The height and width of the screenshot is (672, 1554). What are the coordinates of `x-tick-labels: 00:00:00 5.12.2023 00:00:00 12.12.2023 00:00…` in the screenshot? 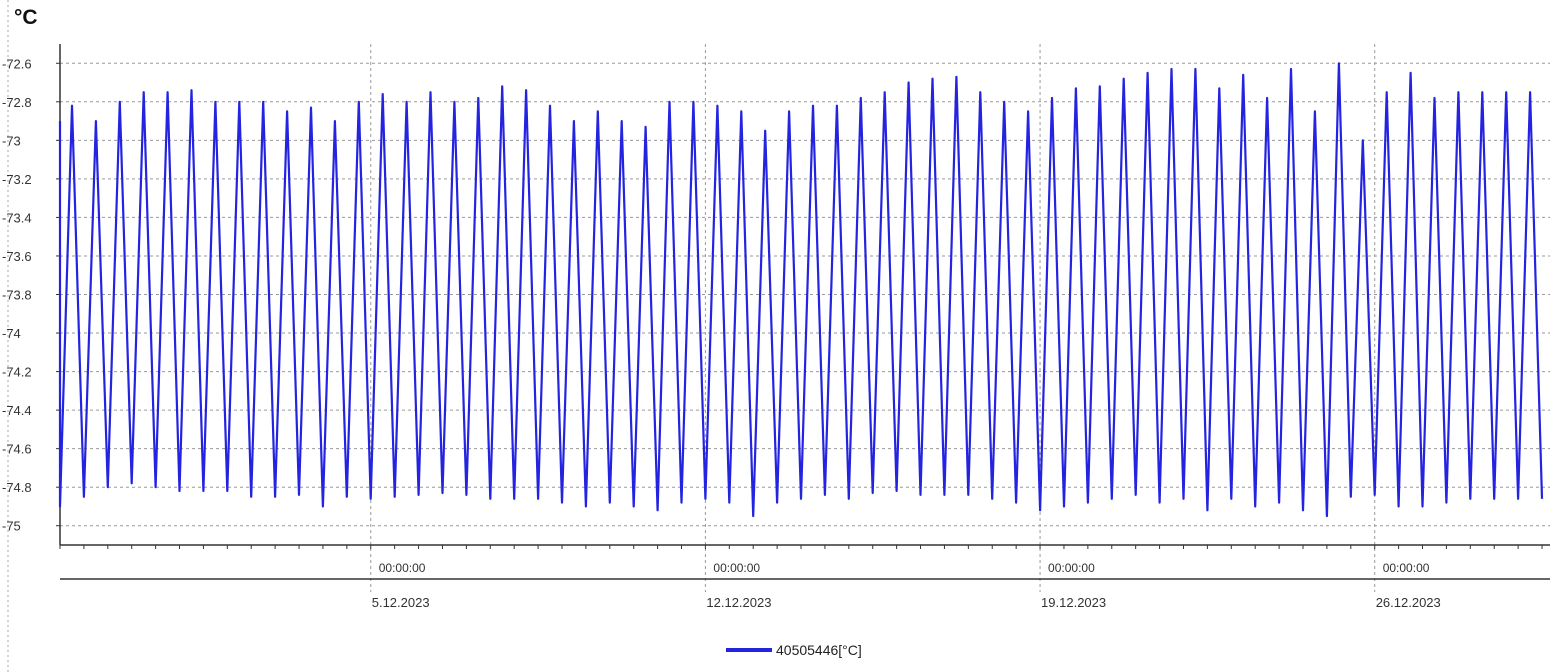 It's located at (906, 585).